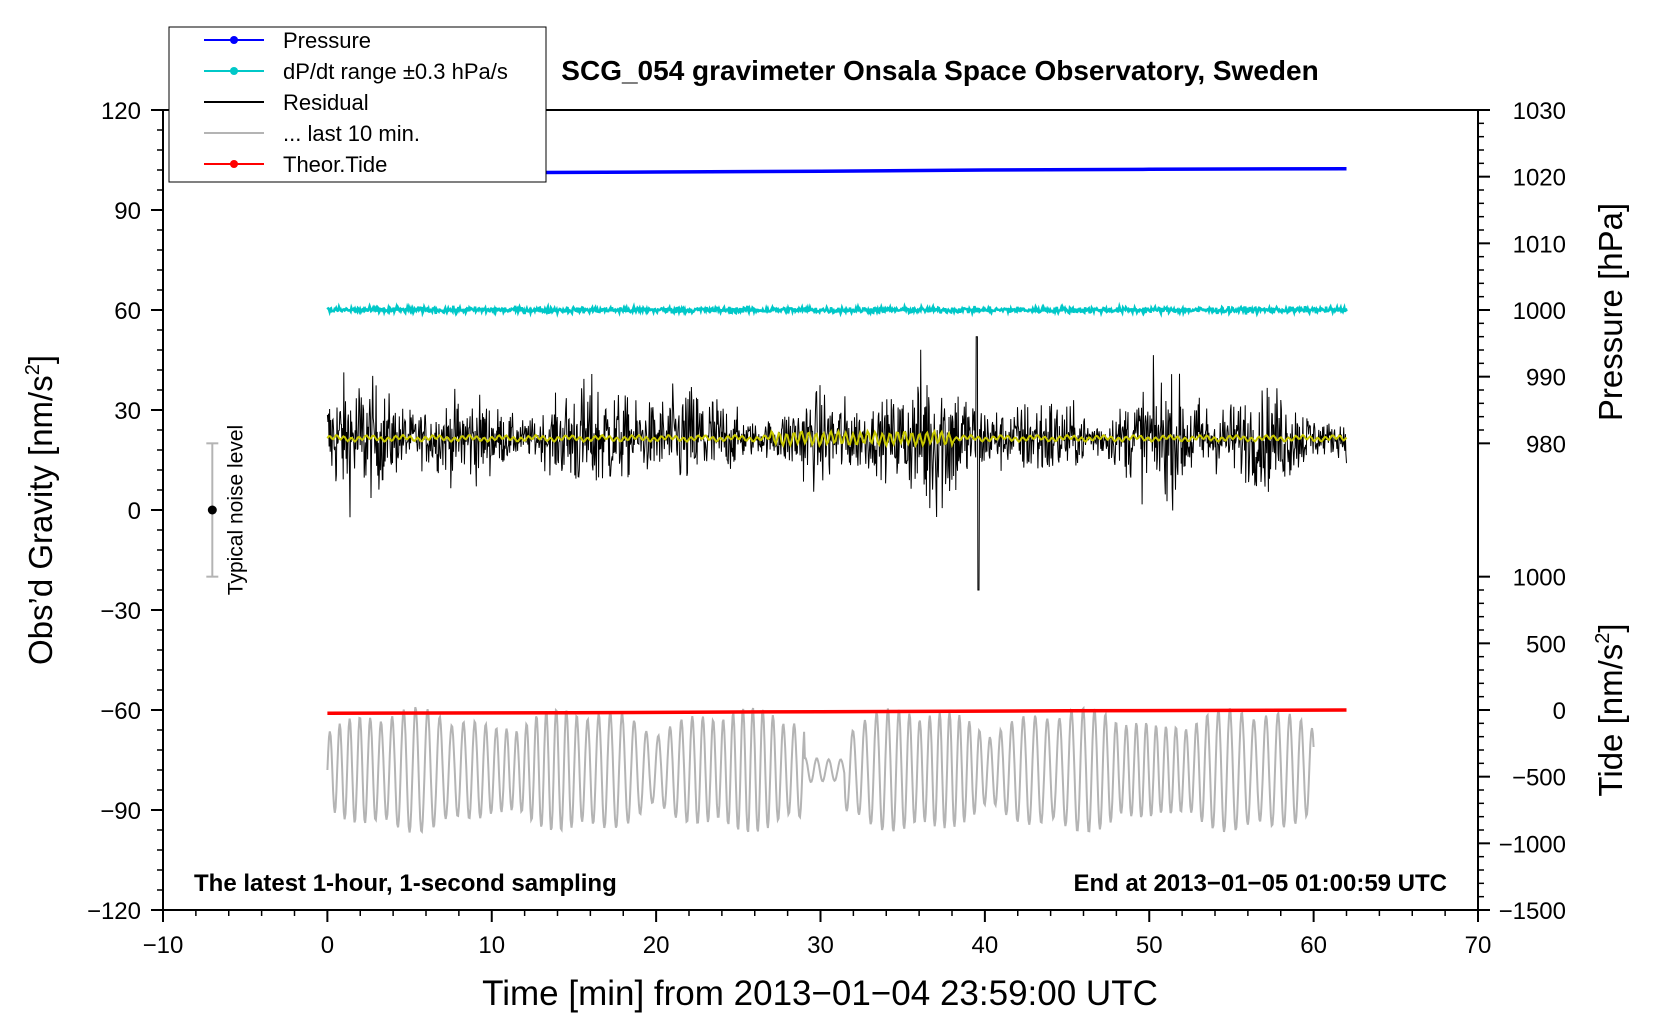 The width and height of the screenshot is (1660, 1020). What do you see at coordinates (1532, 844) in the screenshot?
I see `y-tide-tick-label: −1000` at bounding box center [1532, 844].